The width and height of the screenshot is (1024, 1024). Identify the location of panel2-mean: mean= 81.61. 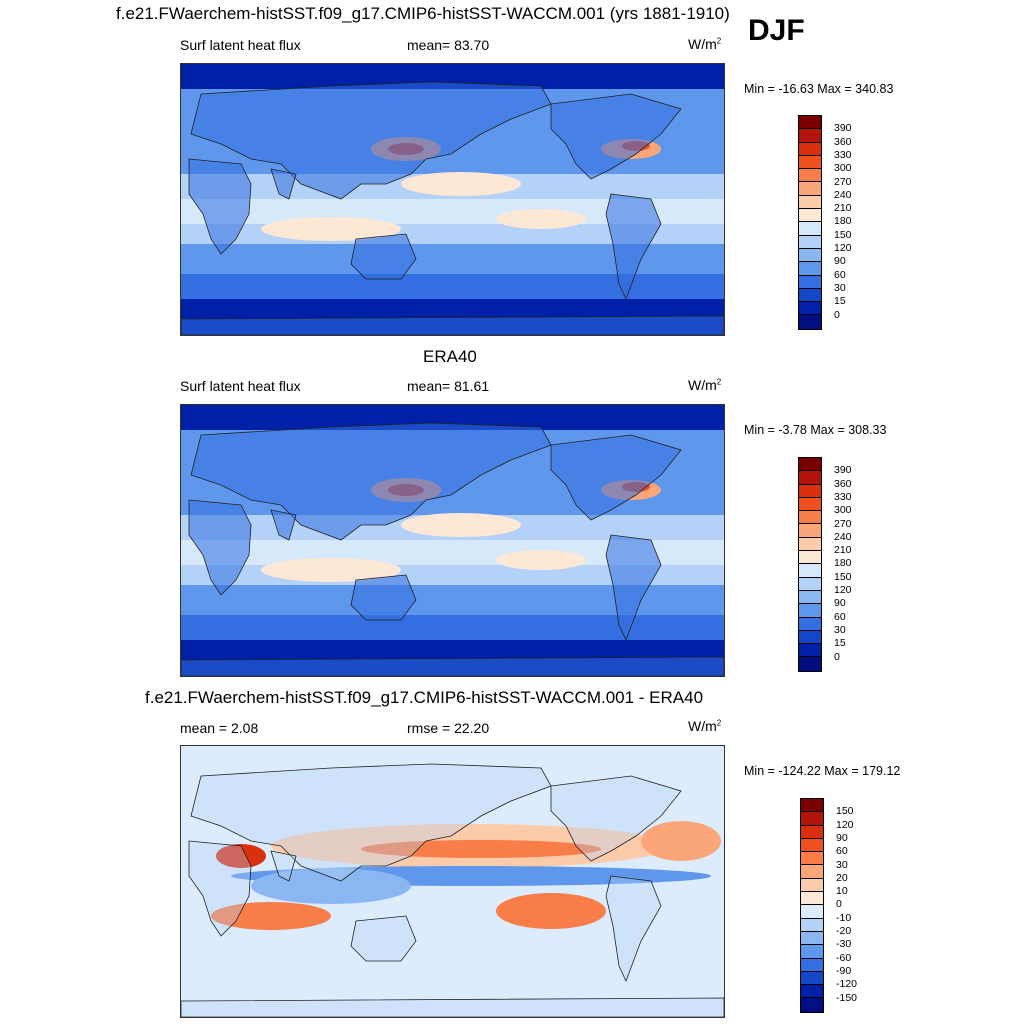
(448, 386).